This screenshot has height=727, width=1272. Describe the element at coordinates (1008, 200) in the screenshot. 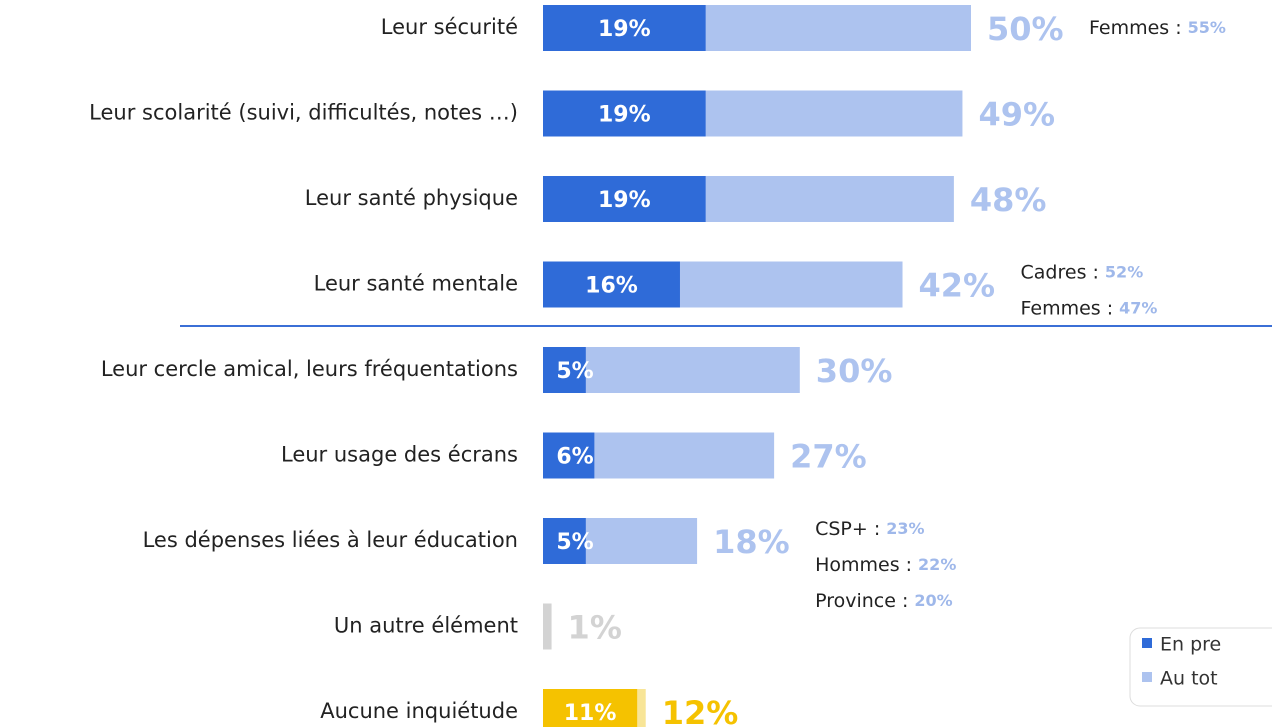

I see `value-label-total: 48%` at that location.